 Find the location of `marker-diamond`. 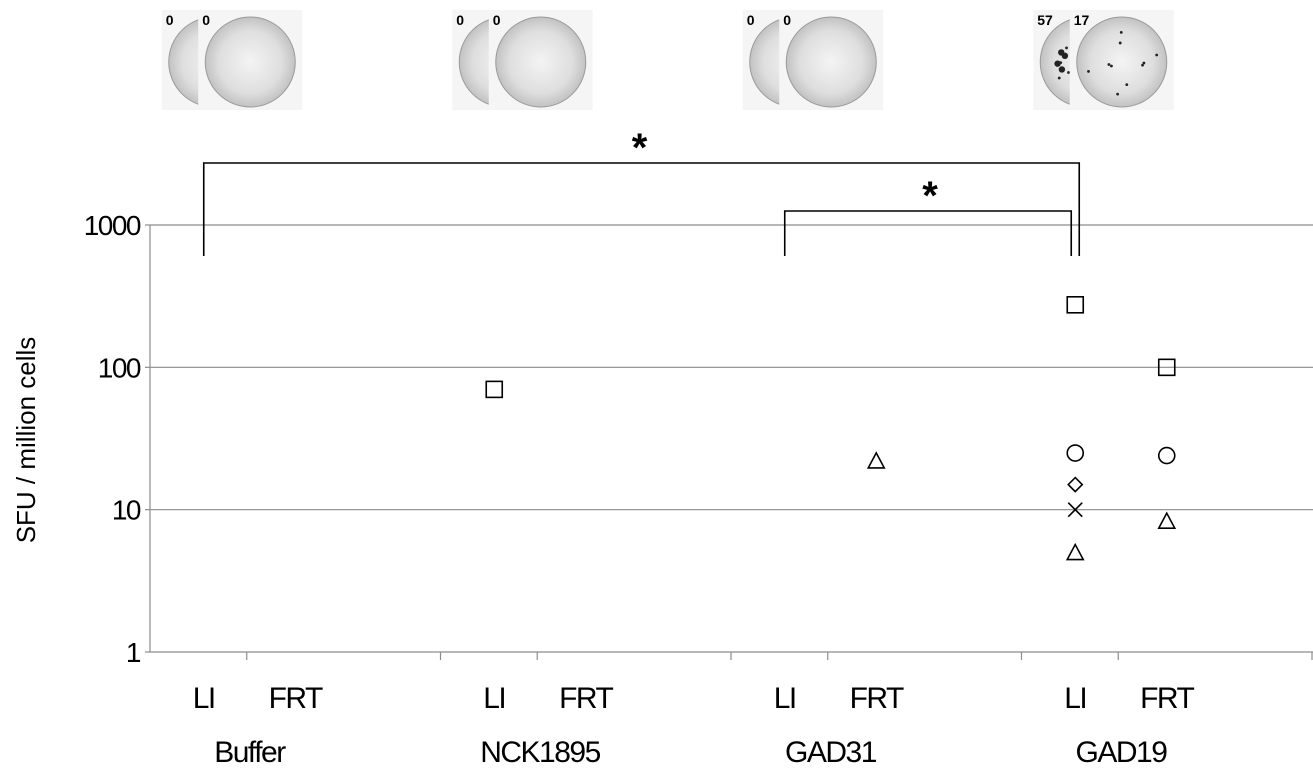

marker-diamond is located at coordinates (1075, 484).